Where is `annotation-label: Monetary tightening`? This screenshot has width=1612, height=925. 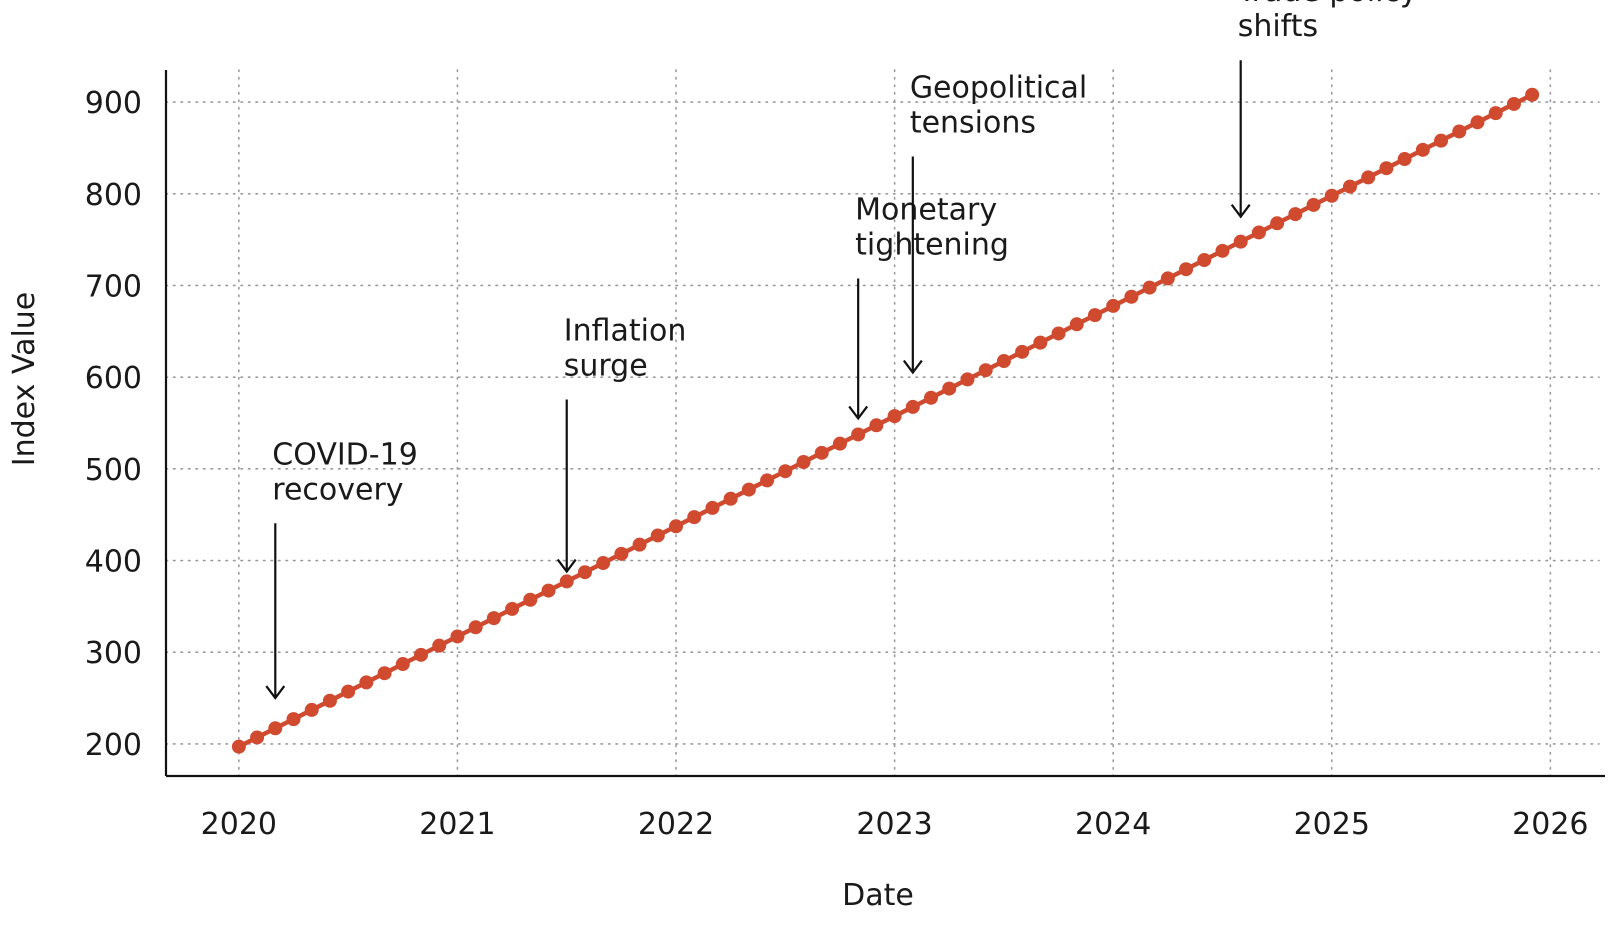 annotation-label: Monetary tightening is located at coordinates (932, 227).